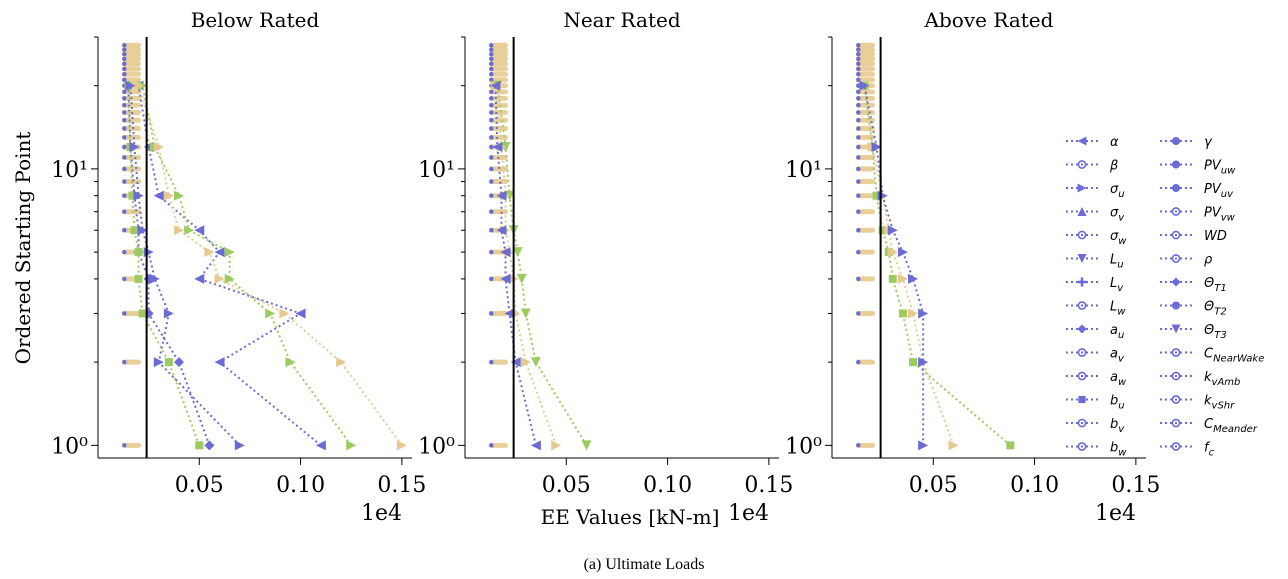  What do you see at coordinates (1187, 450) in the screenshot?
I see `legend-item: fc` at bounding box center [1187, 450].